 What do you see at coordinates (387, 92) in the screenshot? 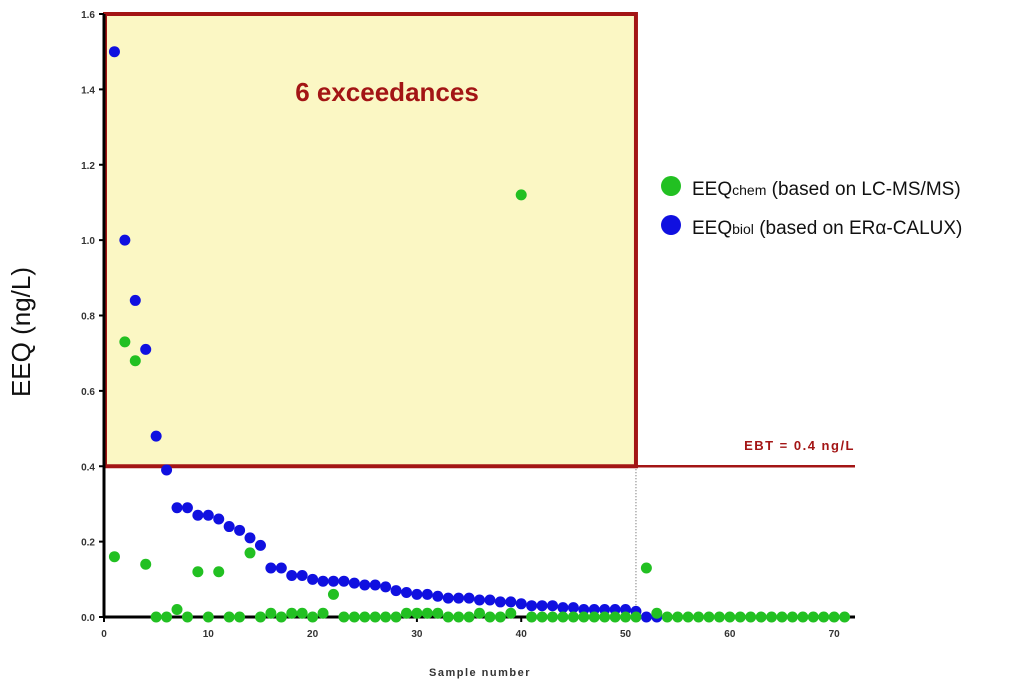
I see `exceedance-annotation: 6 exceedances` at bounding box center [387, 92].